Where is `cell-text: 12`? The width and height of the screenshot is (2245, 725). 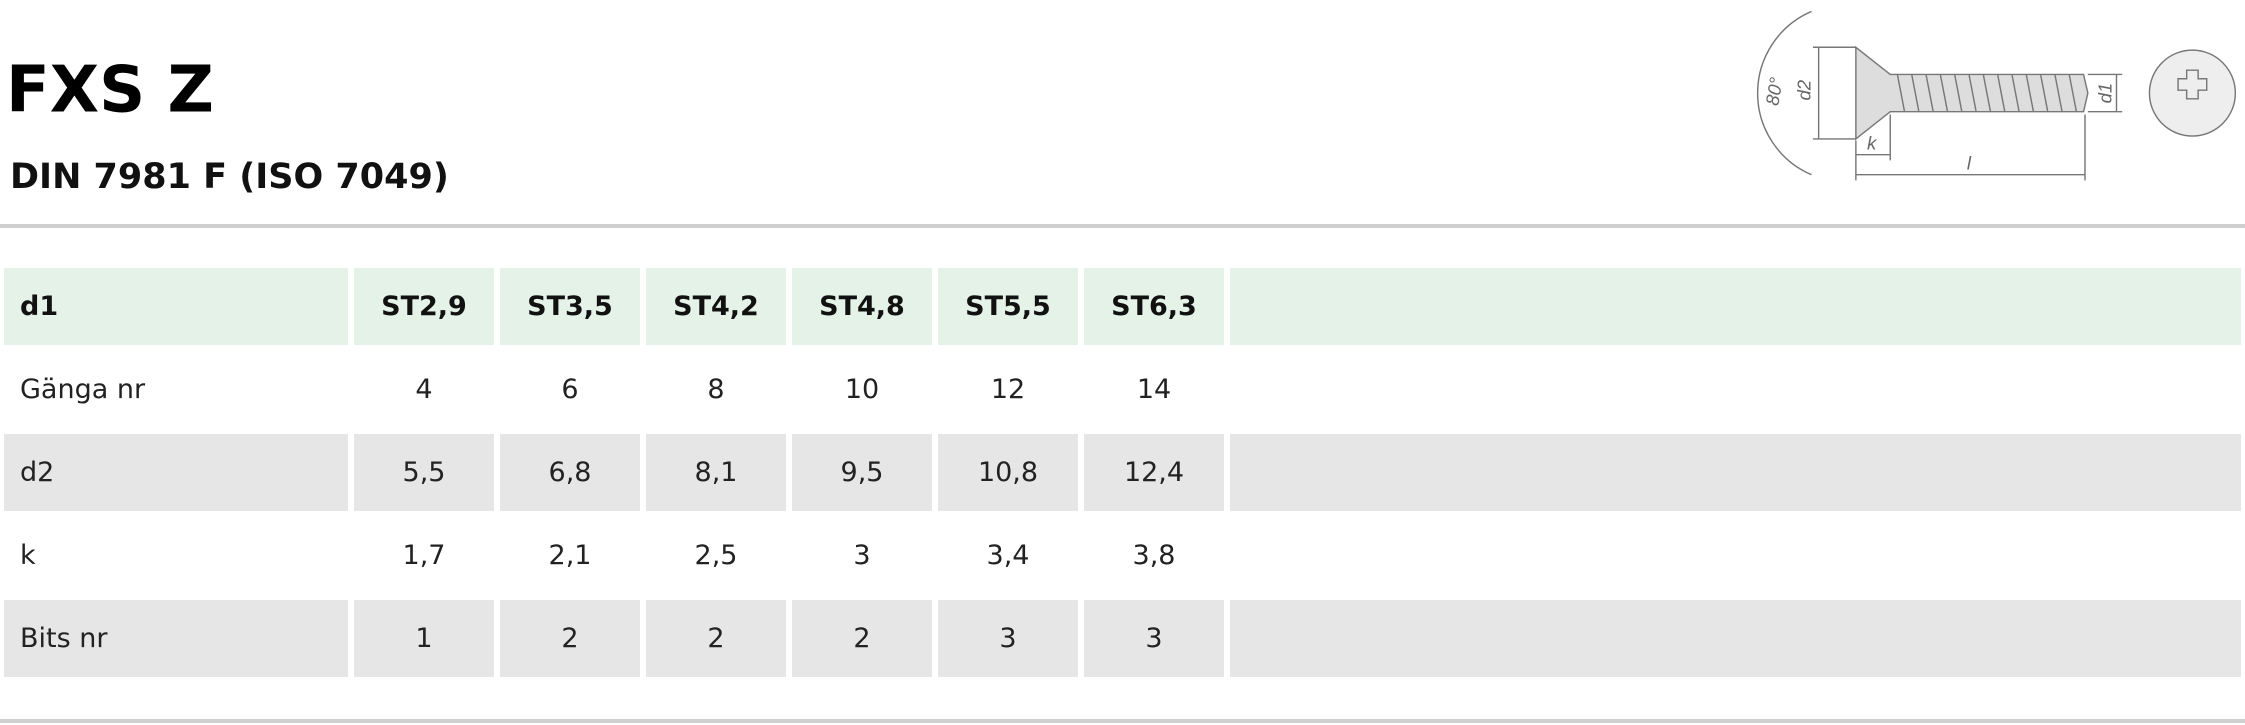 cell-text: 12 is located at coordinates (1008, 389).